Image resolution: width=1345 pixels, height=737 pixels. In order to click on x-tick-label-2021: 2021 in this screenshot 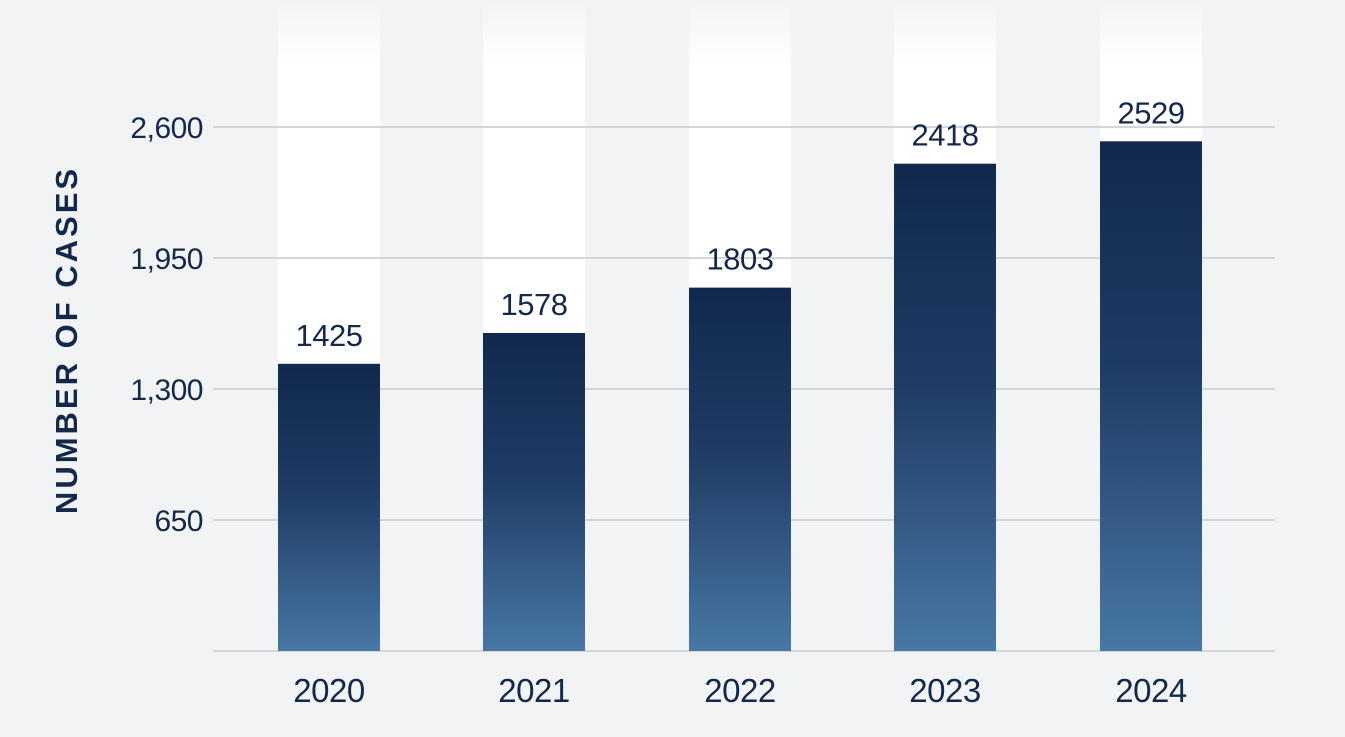, I will do `click(533, 690)`.